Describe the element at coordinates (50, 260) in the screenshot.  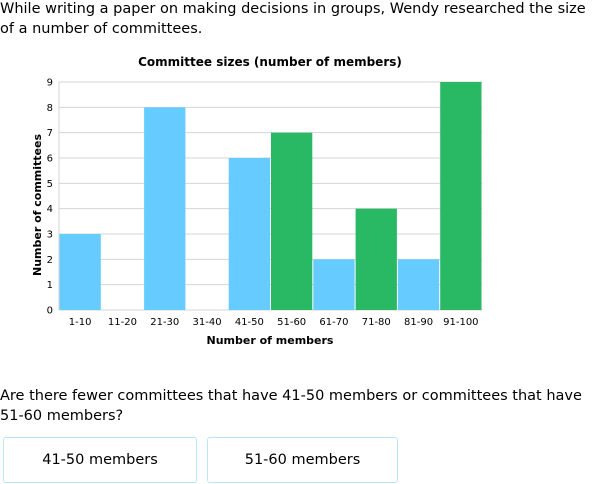
I see `y-tick-label: 2` at that location.